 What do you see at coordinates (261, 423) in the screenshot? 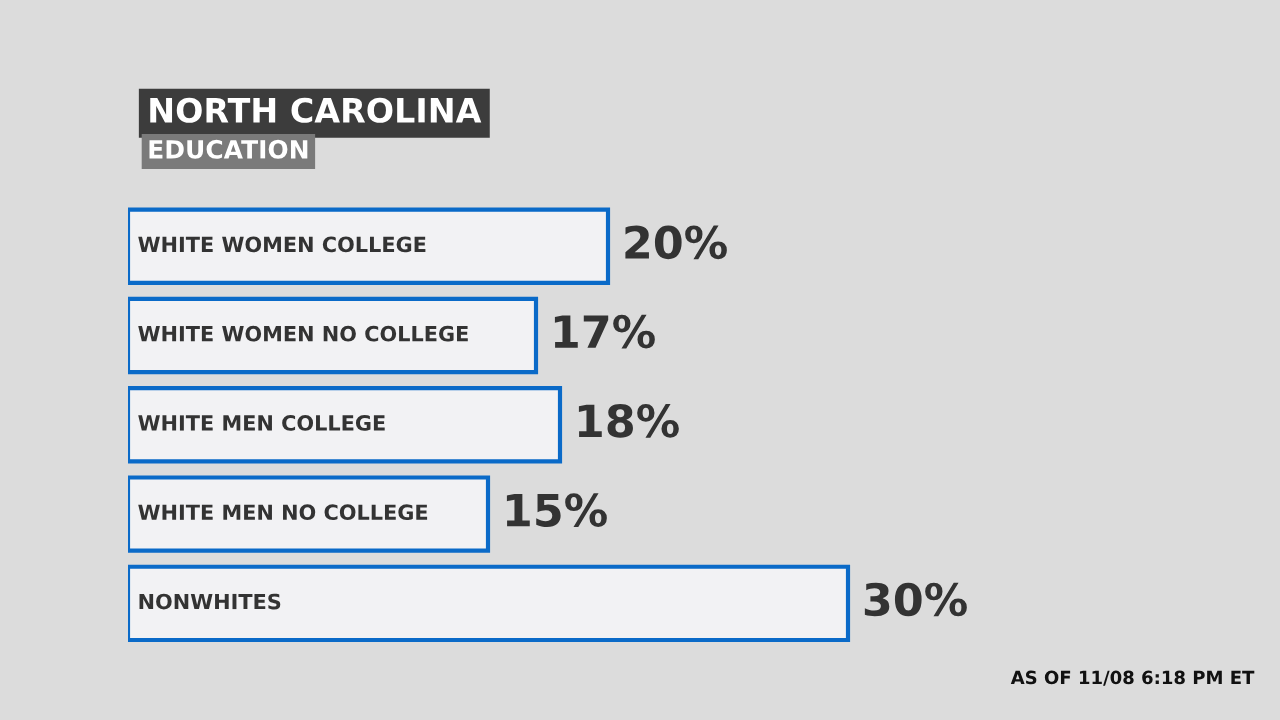
I see `y-tick-label: WHITE MEN COLLEGE` at bounding box center [261, 423].